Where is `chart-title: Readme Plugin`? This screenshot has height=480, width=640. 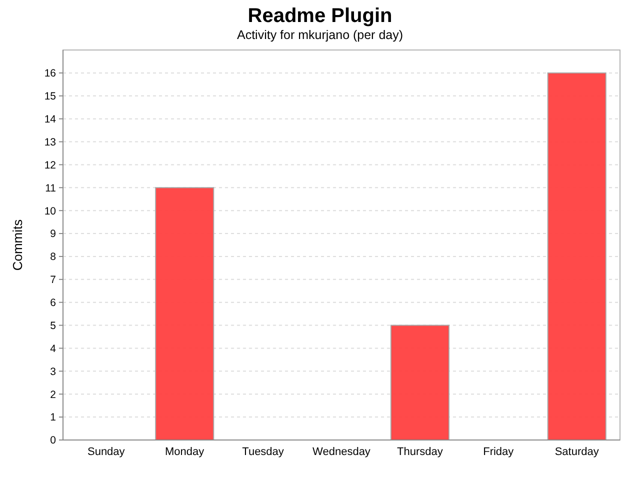
chart-title: Readme Plugin is located at coordinates (320, 16).